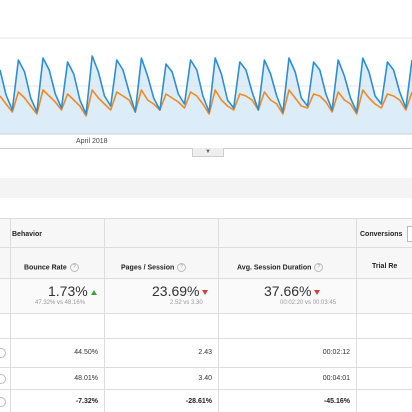  I want to click on summary-avg-duration-compare: 00:02:20 vs 00:03:45, so click(308, 303).